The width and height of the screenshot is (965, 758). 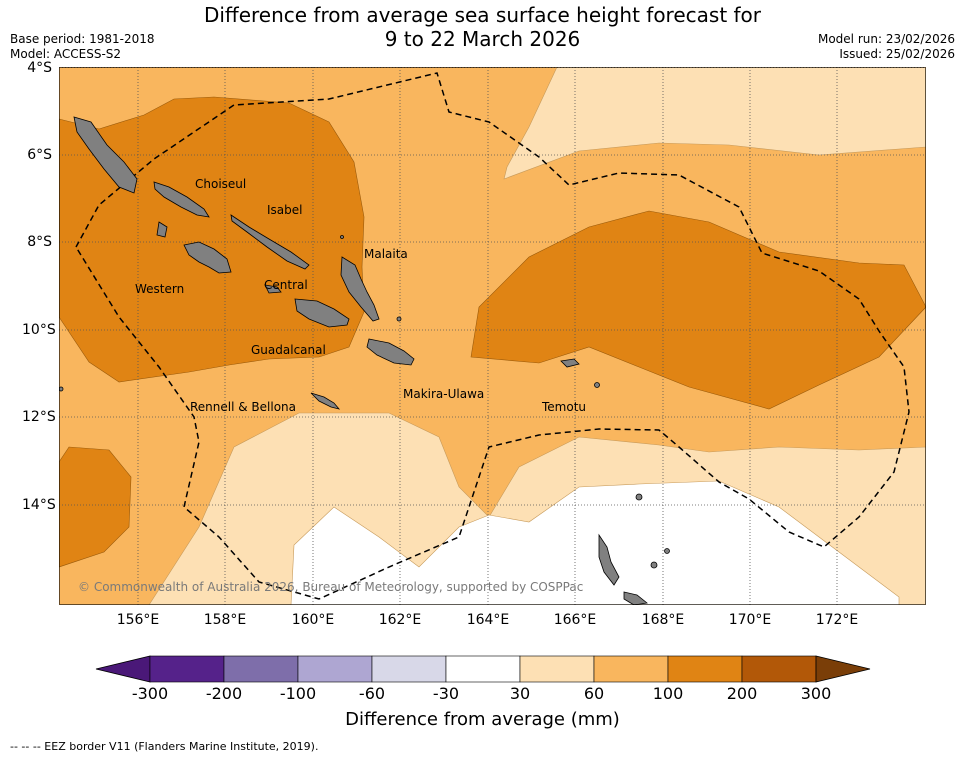 I want to click on lon-label-160e: 160°E, so click(x=313, y=620).